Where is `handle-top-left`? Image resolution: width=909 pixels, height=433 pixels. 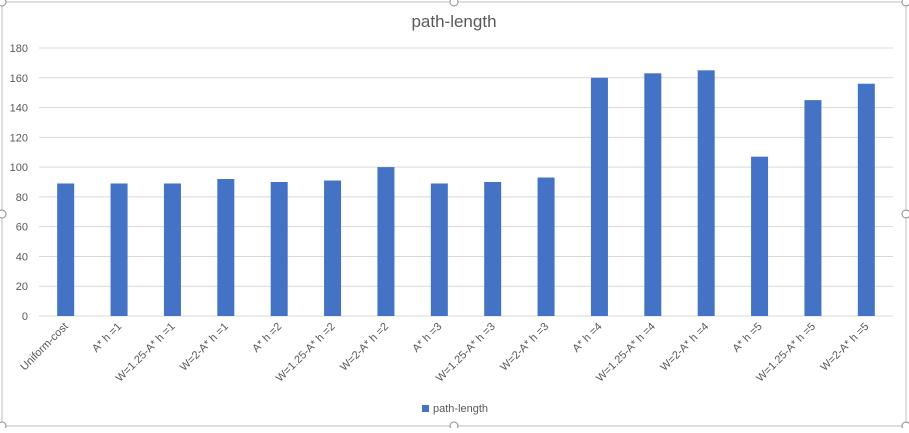
handle-top-left is located at coordinates (3, 3).